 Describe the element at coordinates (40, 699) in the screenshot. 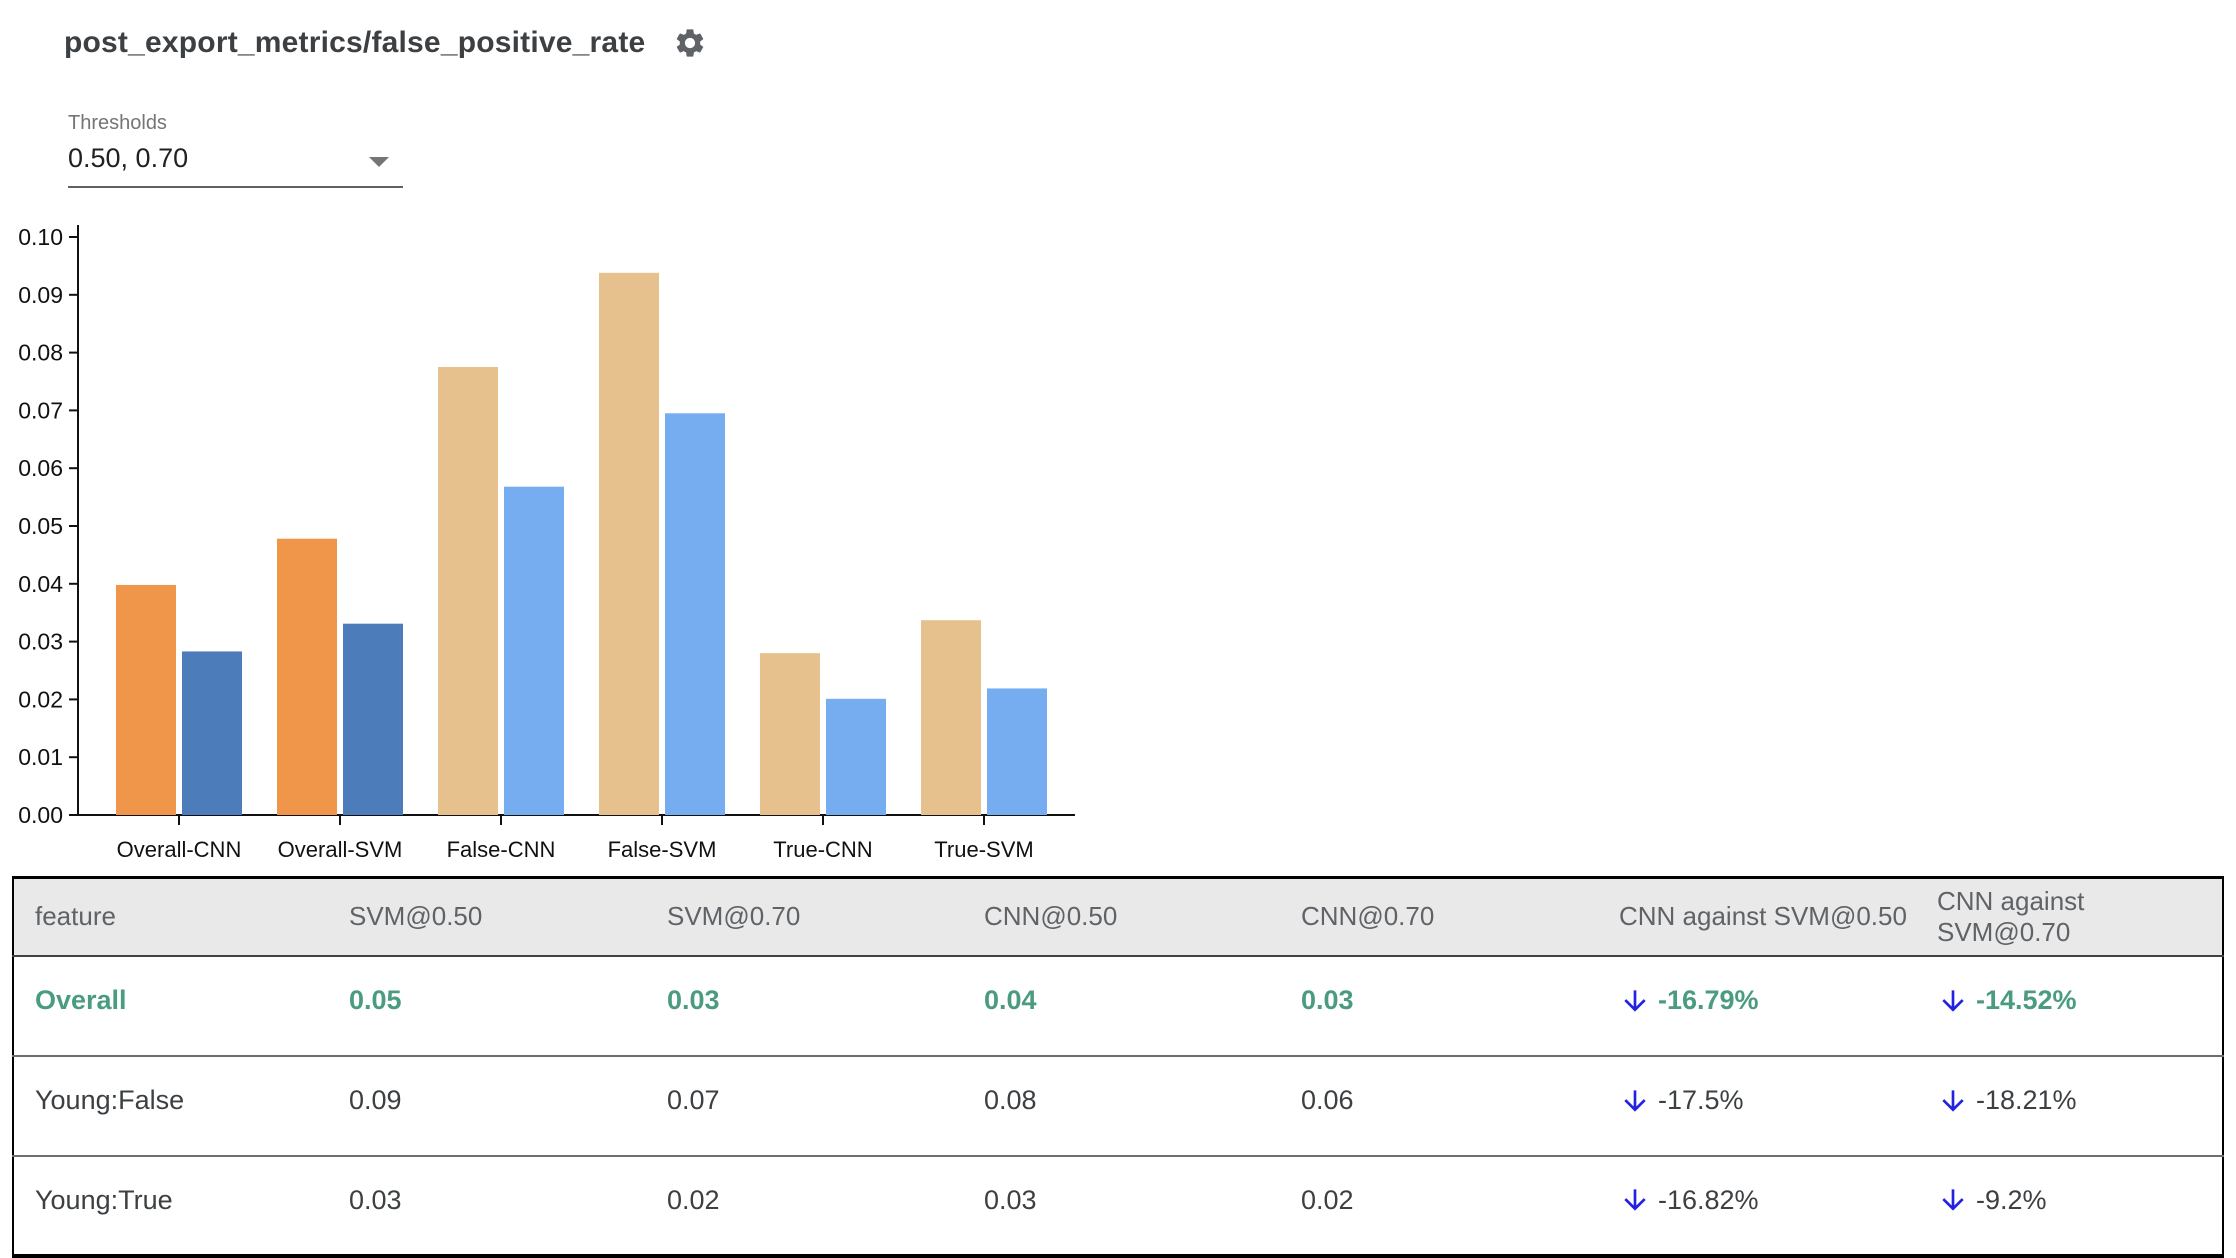

I see `y-tick-label: 0.02` at that location.